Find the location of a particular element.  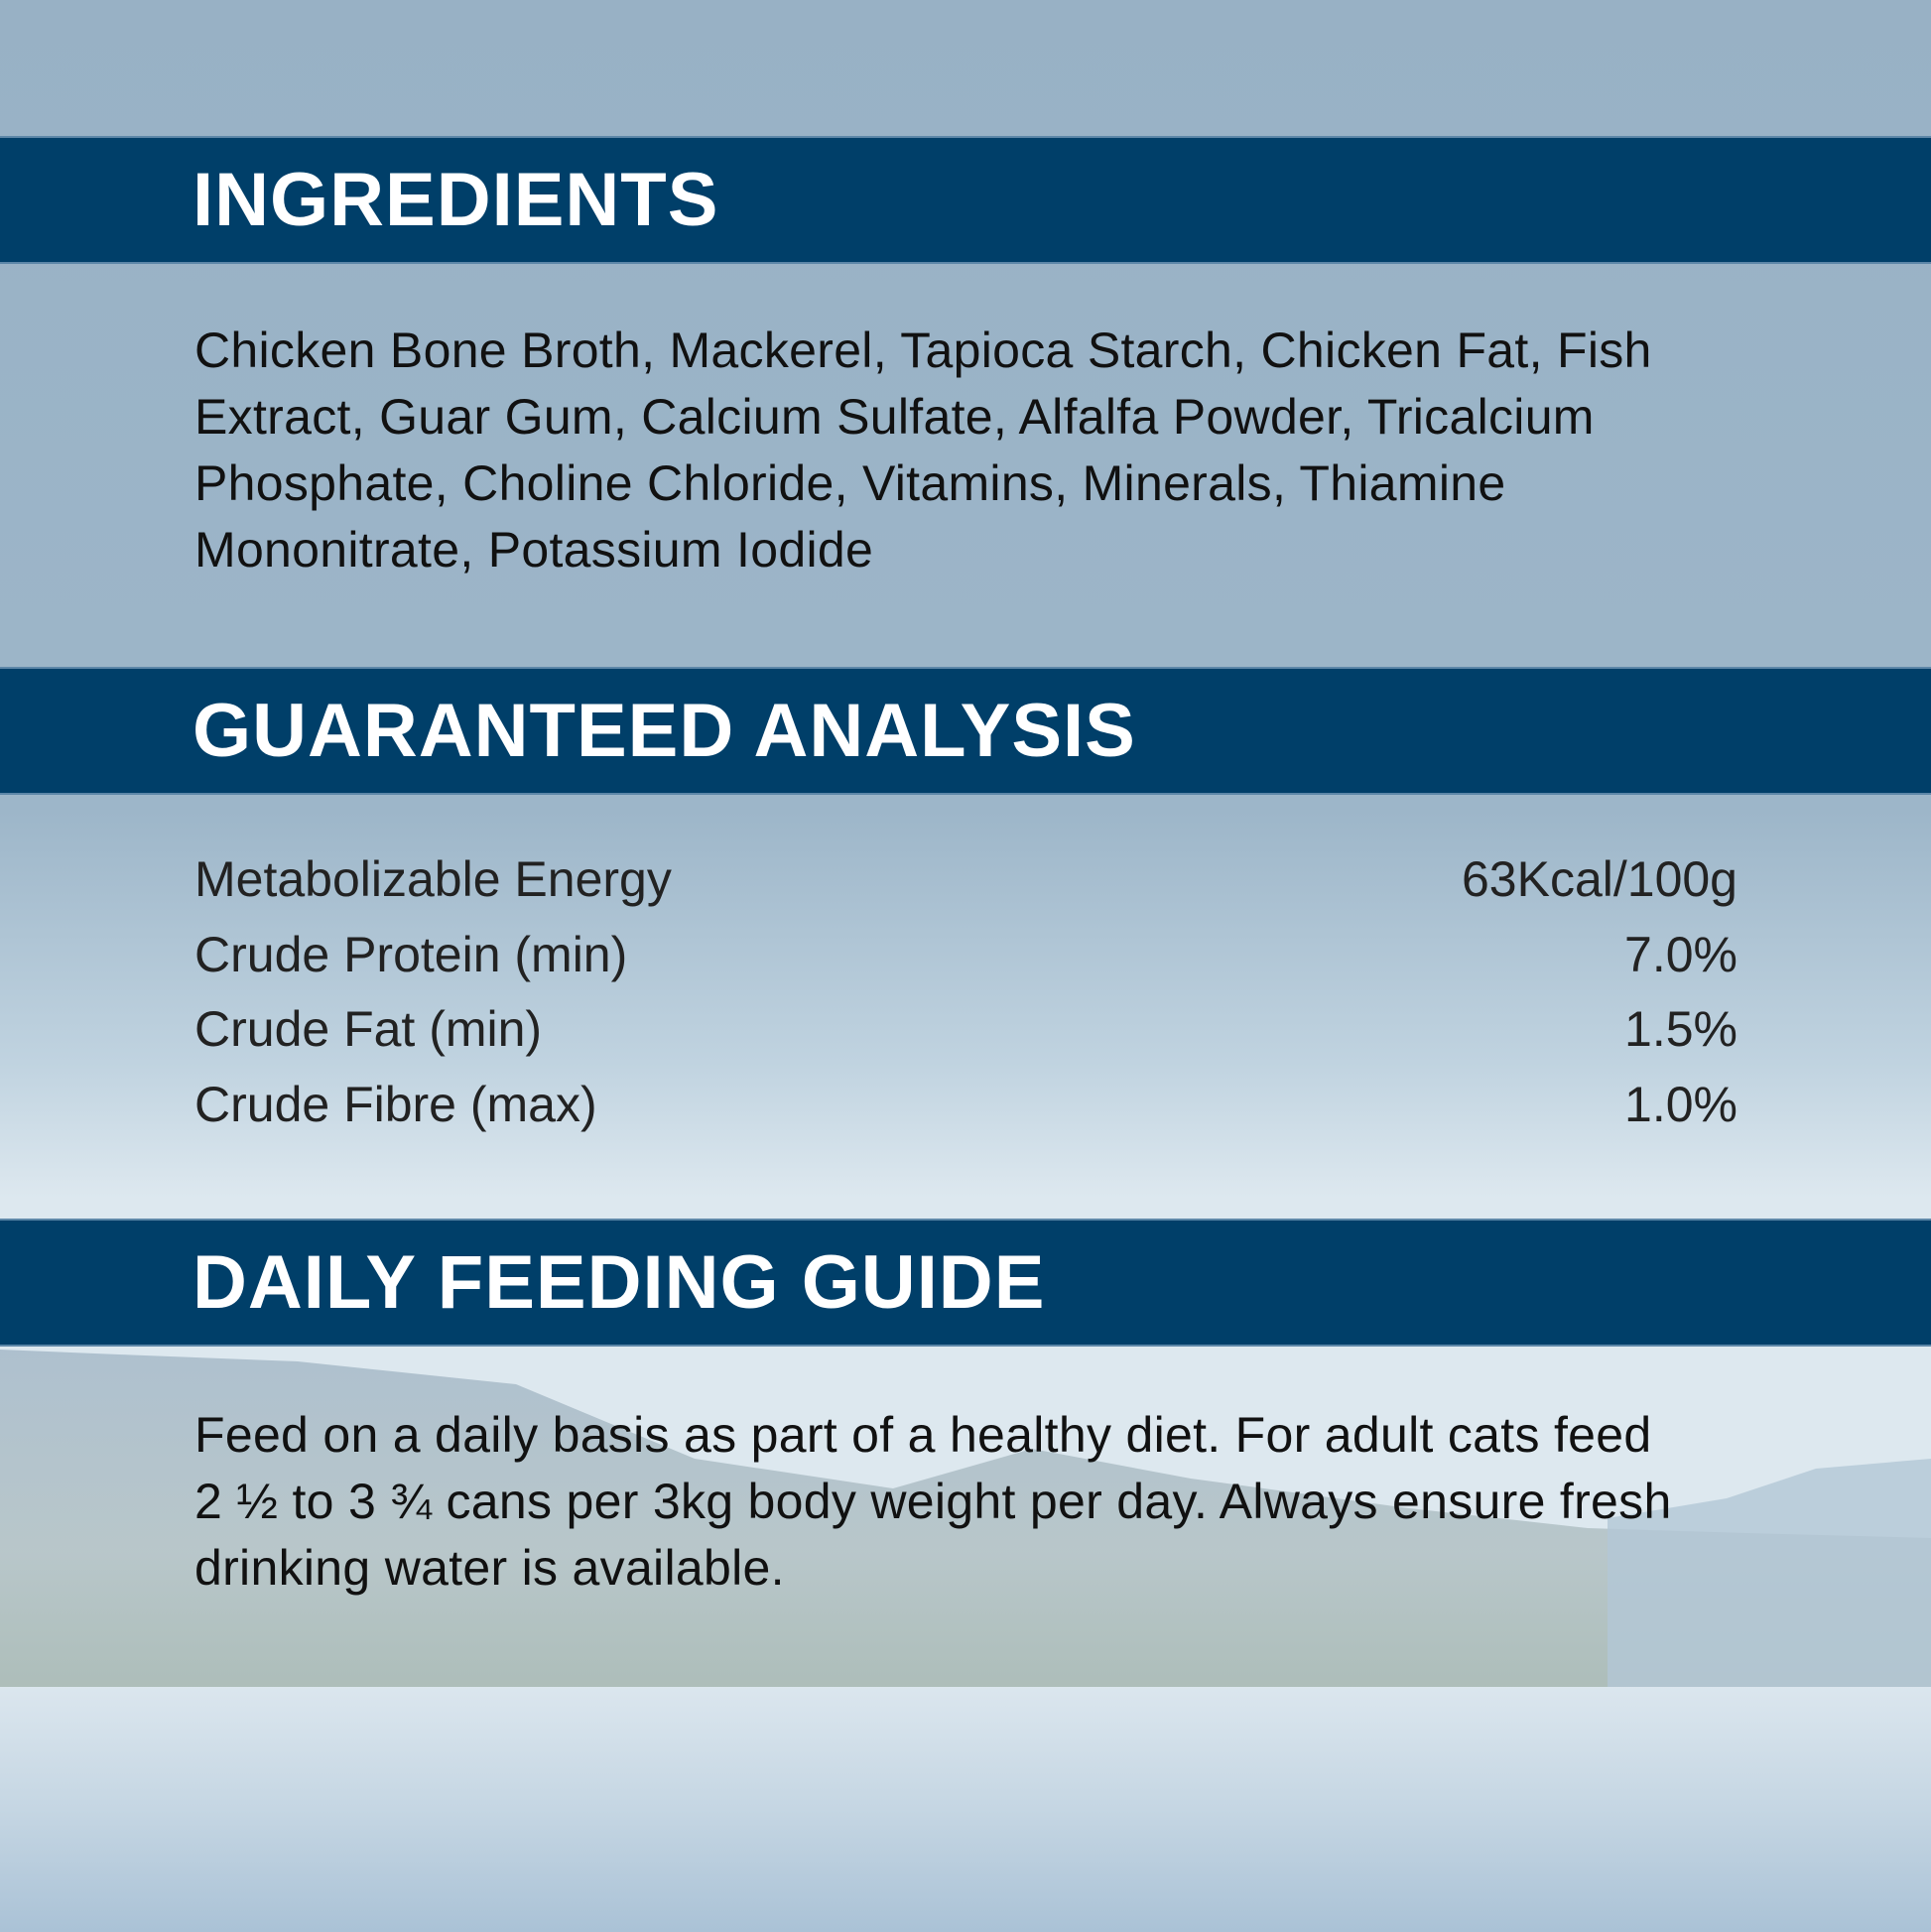

analysis-row: Metabolizable Energy 63Kcal/100g is located at coordinates (966, 880).